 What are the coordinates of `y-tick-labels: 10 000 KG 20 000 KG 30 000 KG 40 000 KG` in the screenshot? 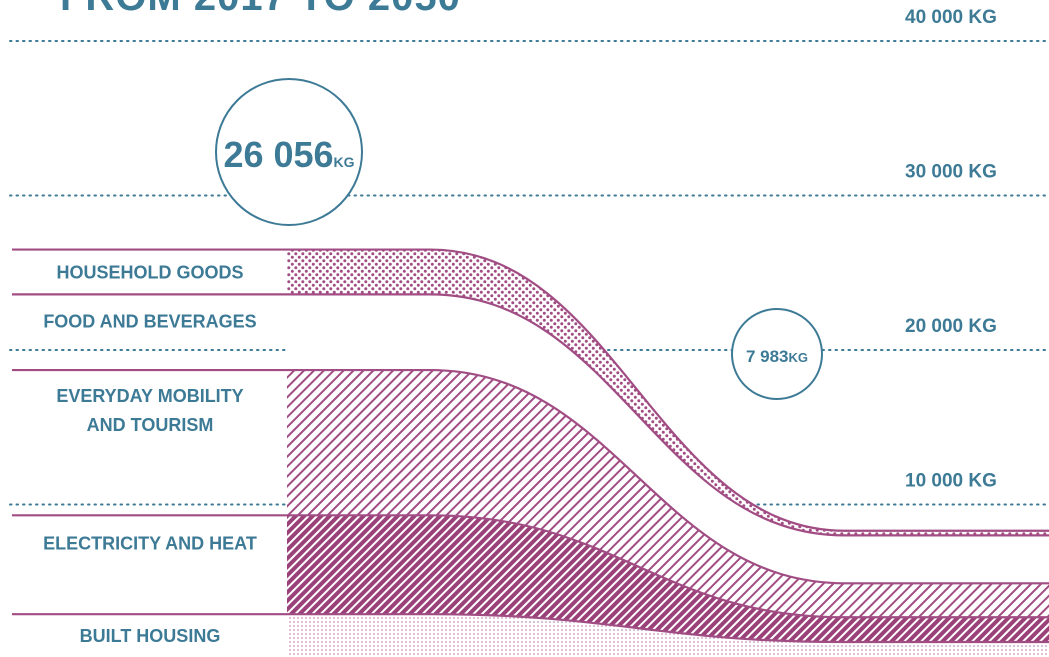 It's located at (951, 249).